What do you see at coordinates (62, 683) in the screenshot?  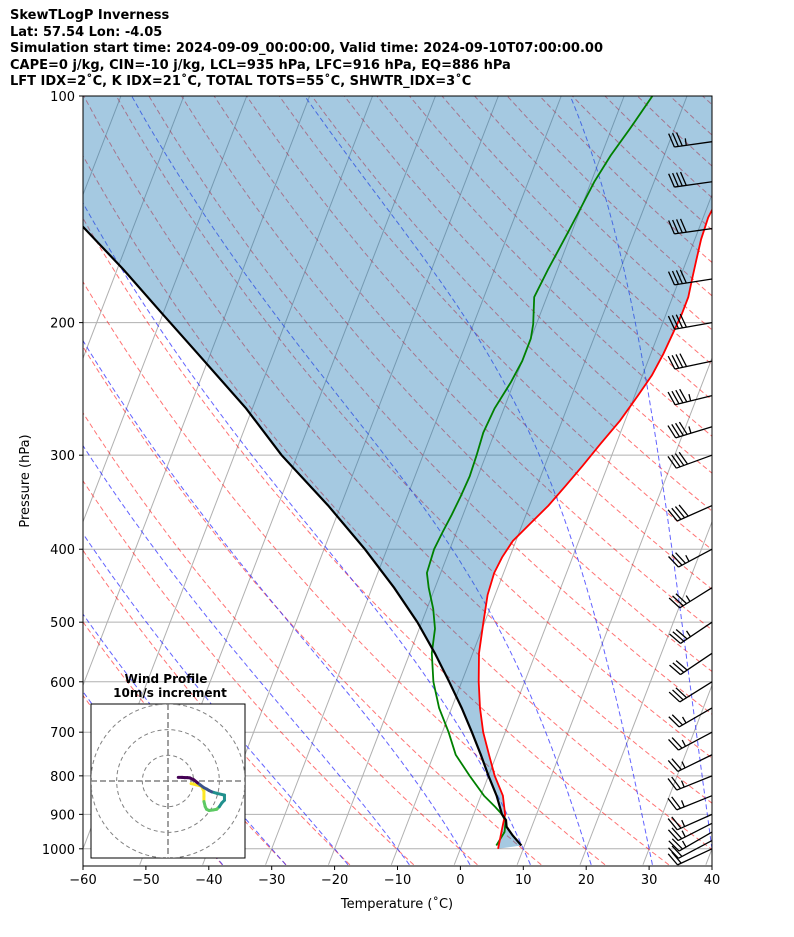 I see `y-tick-label: 600` at bounding box center [62, 683].